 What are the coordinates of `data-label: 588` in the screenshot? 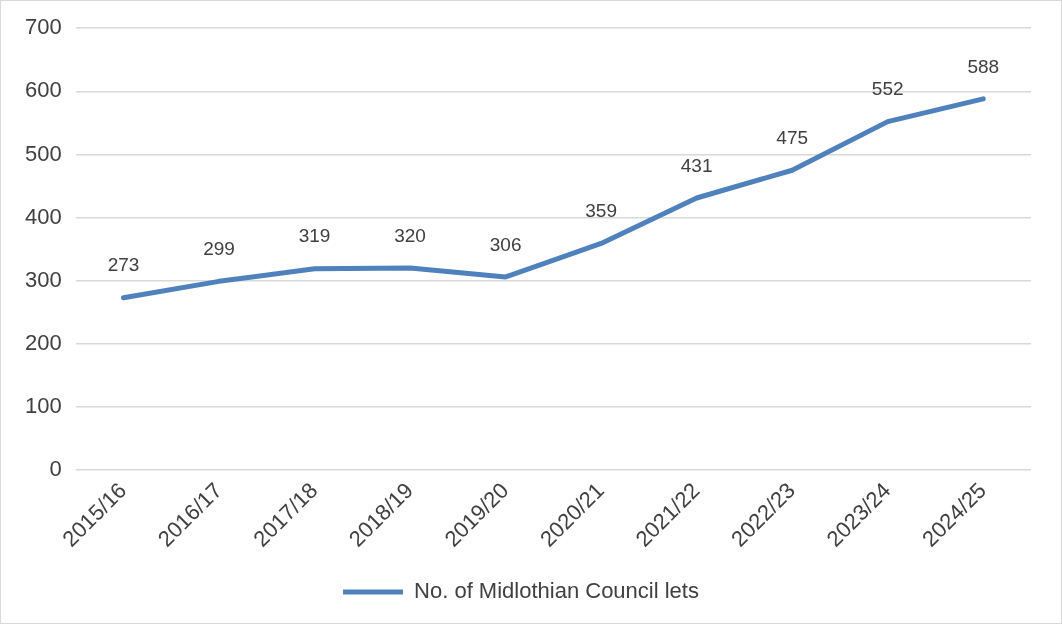 It's located at (983, 66).